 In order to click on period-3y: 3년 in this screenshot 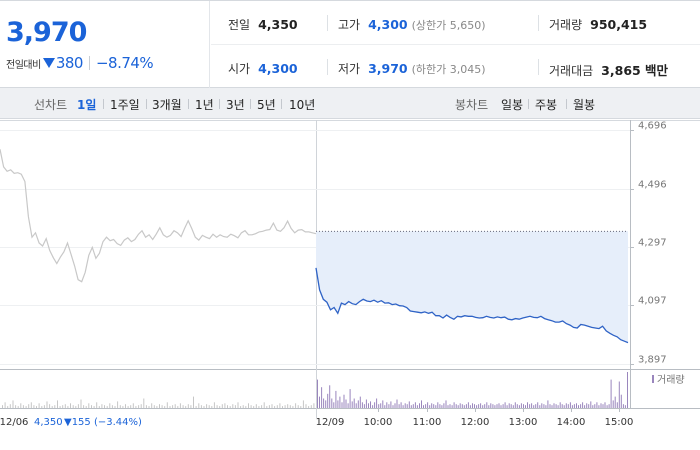, I will do `click(235, 105)`.